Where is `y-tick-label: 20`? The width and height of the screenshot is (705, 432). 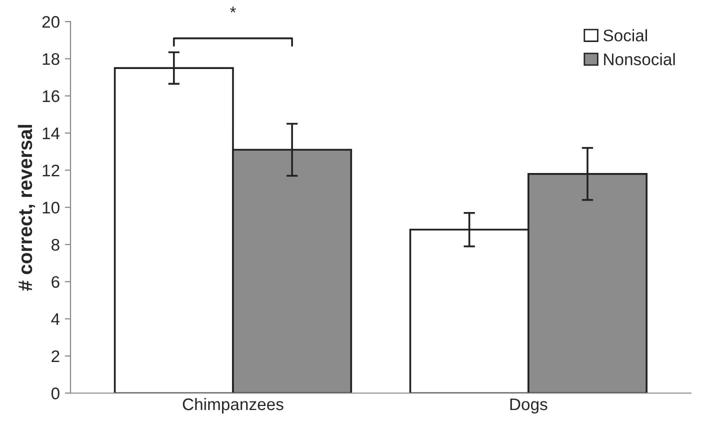 y-tick-label: 20 is located at coordinates (51, 22).